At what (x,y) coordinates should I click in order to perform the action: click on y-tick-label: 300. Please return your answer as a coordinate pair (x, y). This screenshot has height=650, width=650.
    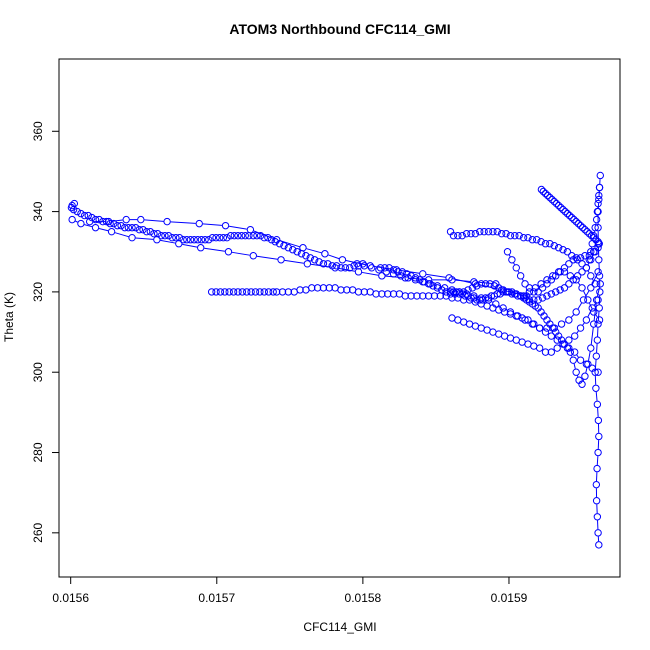
    Looking at the image, I should click on (38, 372).